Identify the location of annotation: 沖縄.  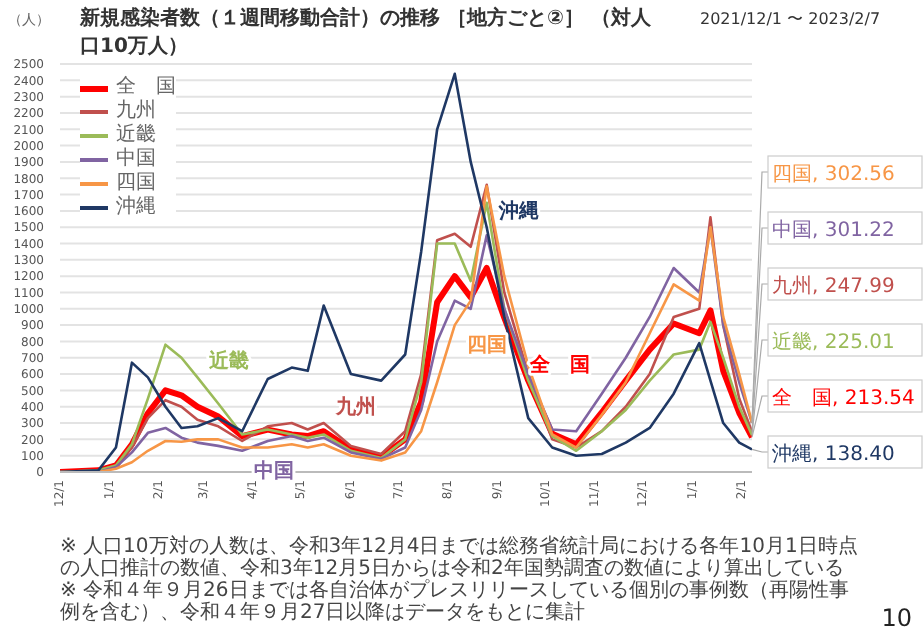
(517, 211).